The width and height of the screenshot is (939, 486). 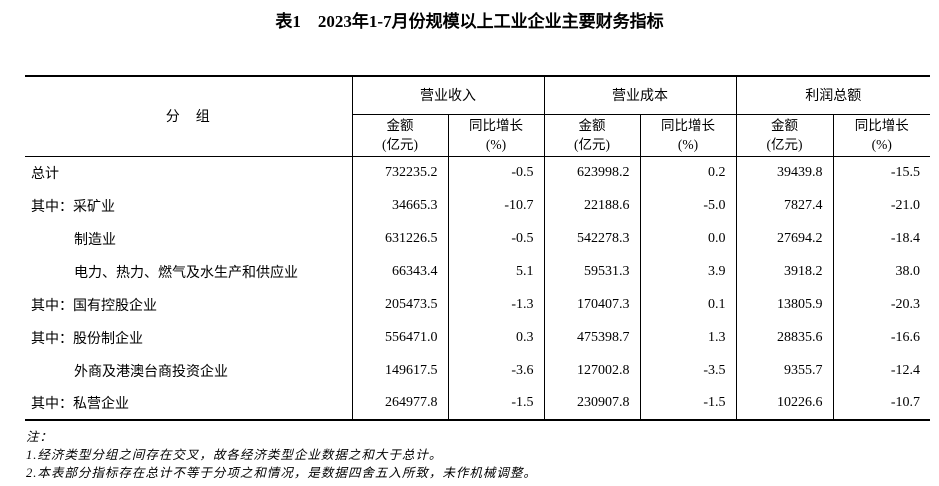 I want to click on cost-amount-cell: 170407.3, so click(x=591, y=304).